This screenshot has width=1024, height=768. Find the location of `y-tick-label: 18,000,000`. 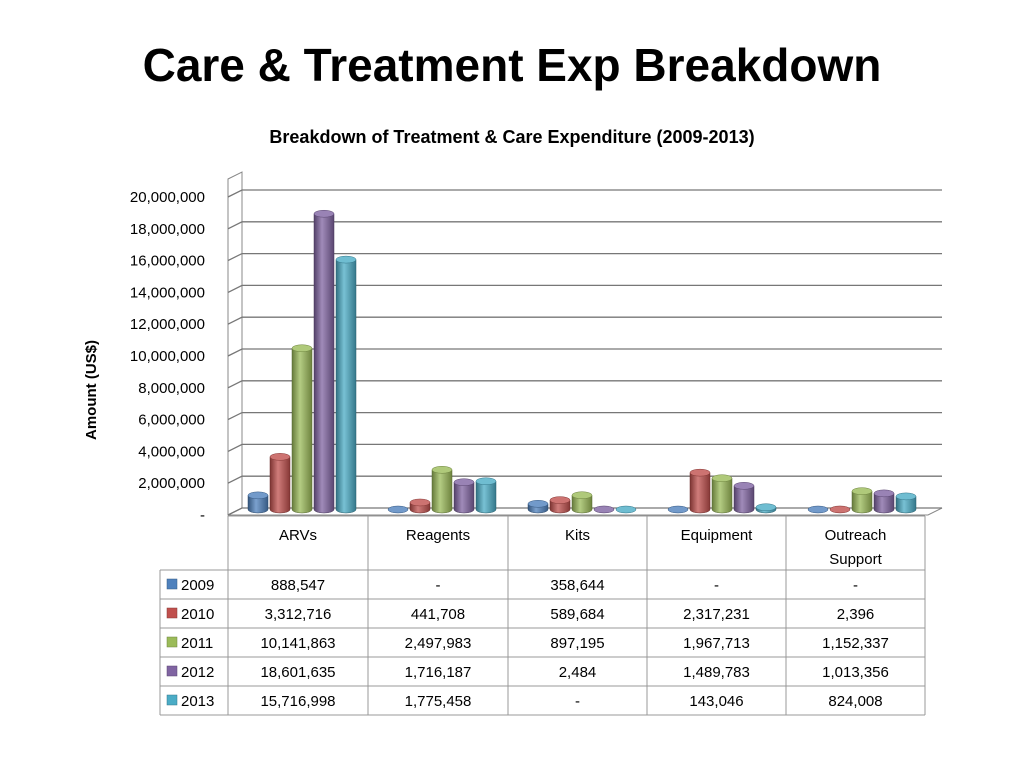

y-tick-label: 18,000,000 is located at coordinates (167, 229).